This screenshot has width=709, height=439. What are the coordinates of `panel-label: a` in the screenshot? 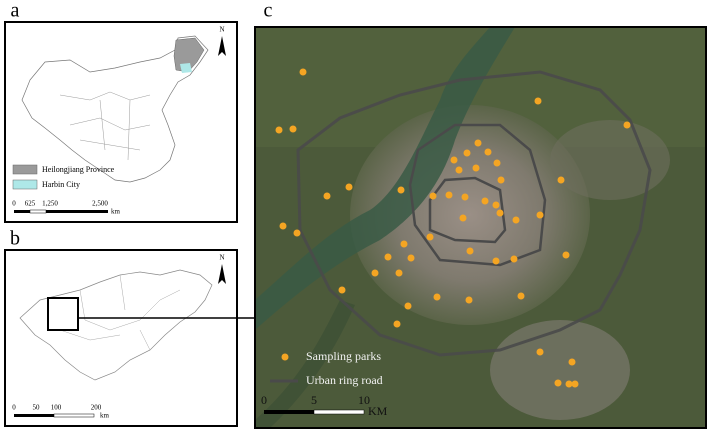 It's located at (15, 11).